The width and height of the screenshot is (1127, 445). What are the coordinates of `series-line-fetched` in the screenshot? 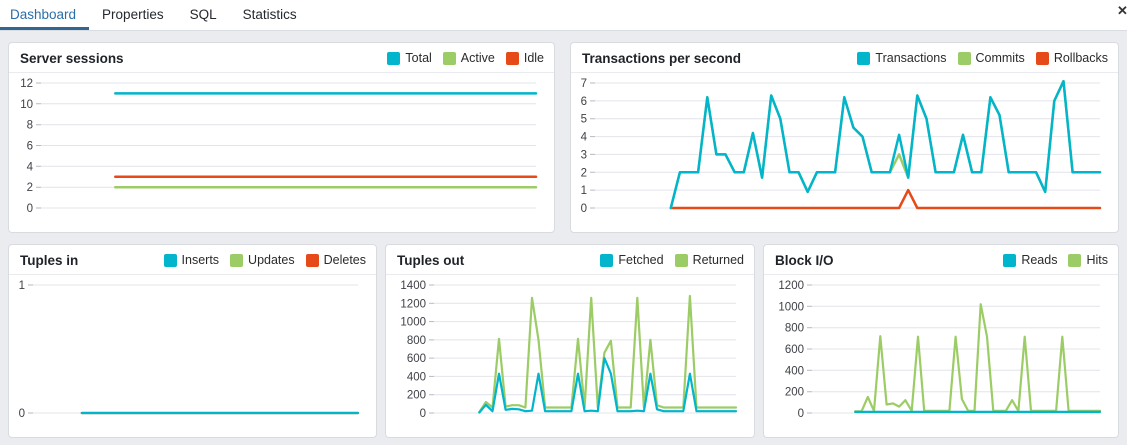 It's located at (608, 385).